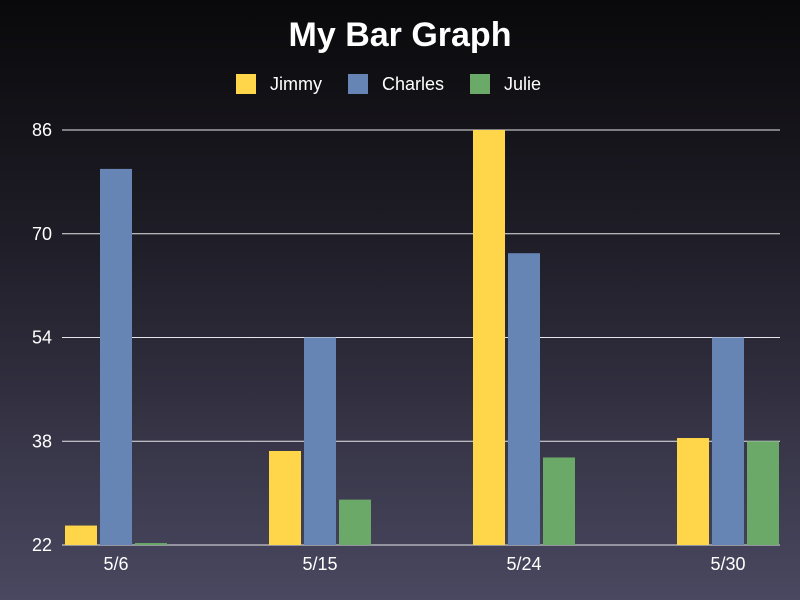 This screenshot has height=600, width=800. What do you see at coordinates (42, 234) in the screenshot?
I see `y-tick-label: 70` at bounding box center [42, 234].